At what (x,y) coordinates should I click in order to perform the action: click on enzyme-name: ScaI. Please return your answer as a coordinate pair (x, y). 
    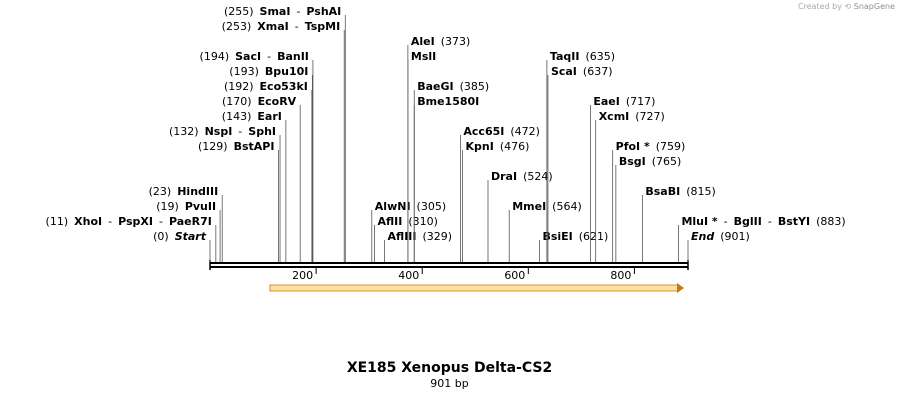
    Looking at the image, I should click on (564, 71).